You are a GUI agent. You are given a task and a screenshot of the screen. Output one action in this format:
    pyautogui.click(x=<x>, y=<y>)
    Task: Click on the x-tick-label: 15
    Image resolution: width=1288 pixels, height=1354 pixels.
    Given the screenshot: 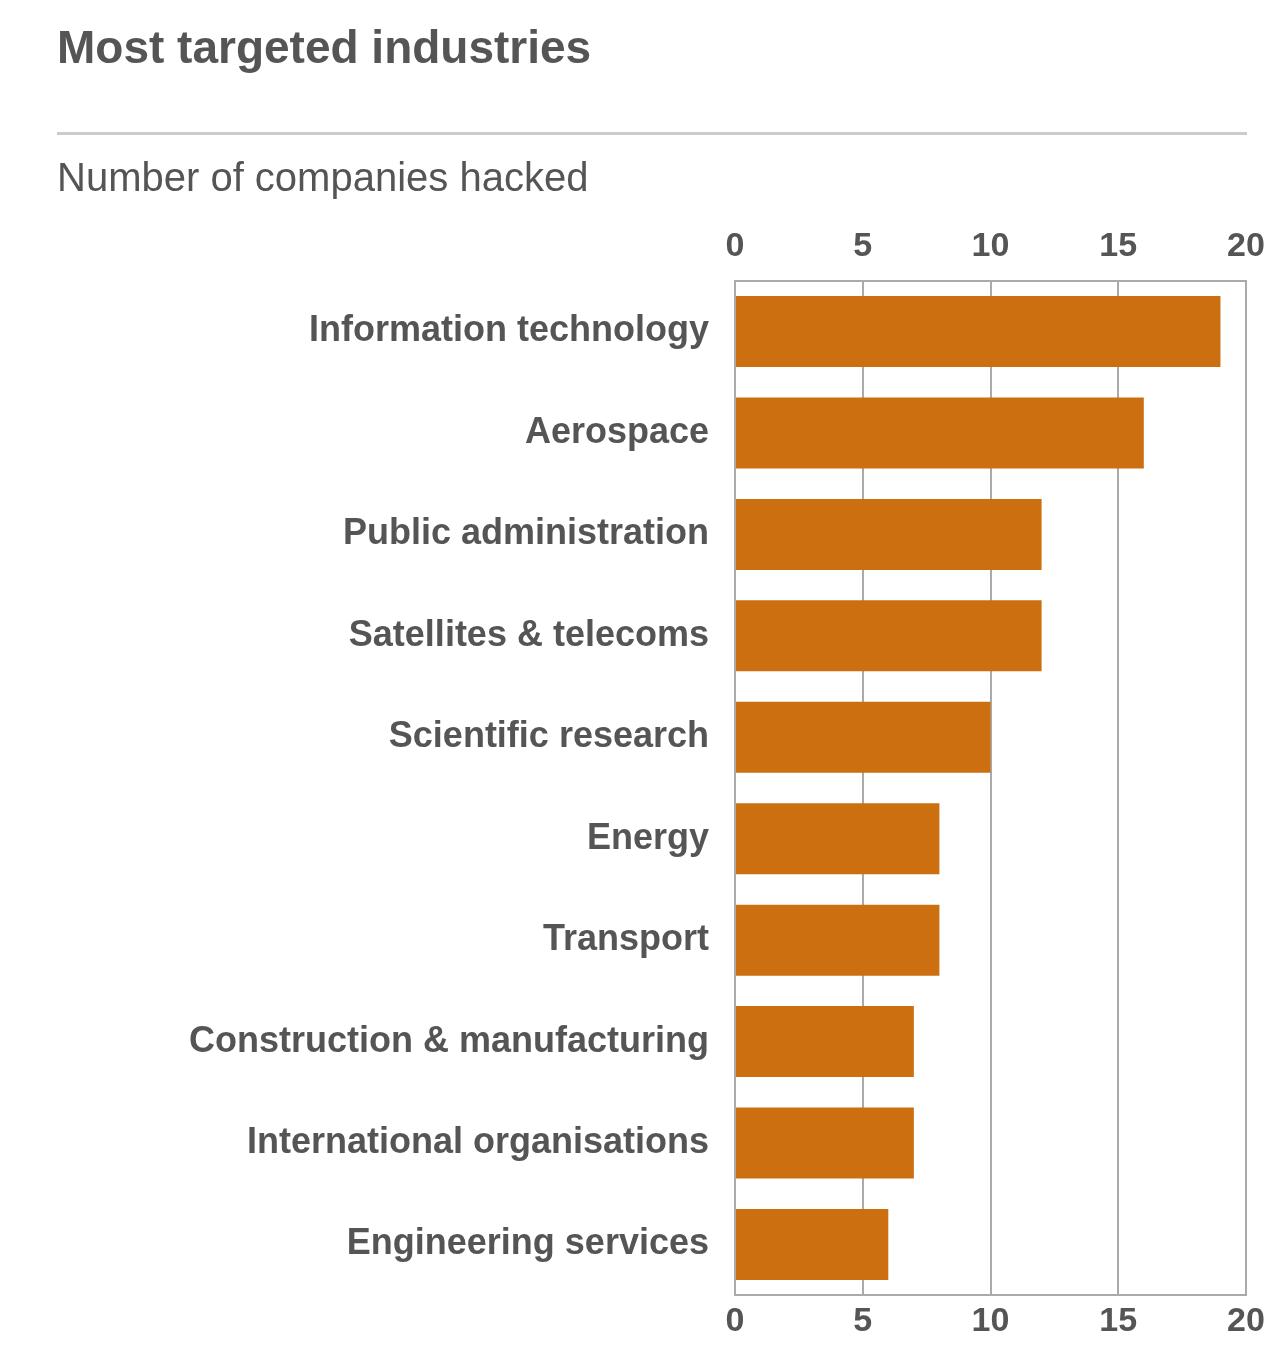 What is the action you would take?
    pyautogui.click(x=1118, y=1318)
    